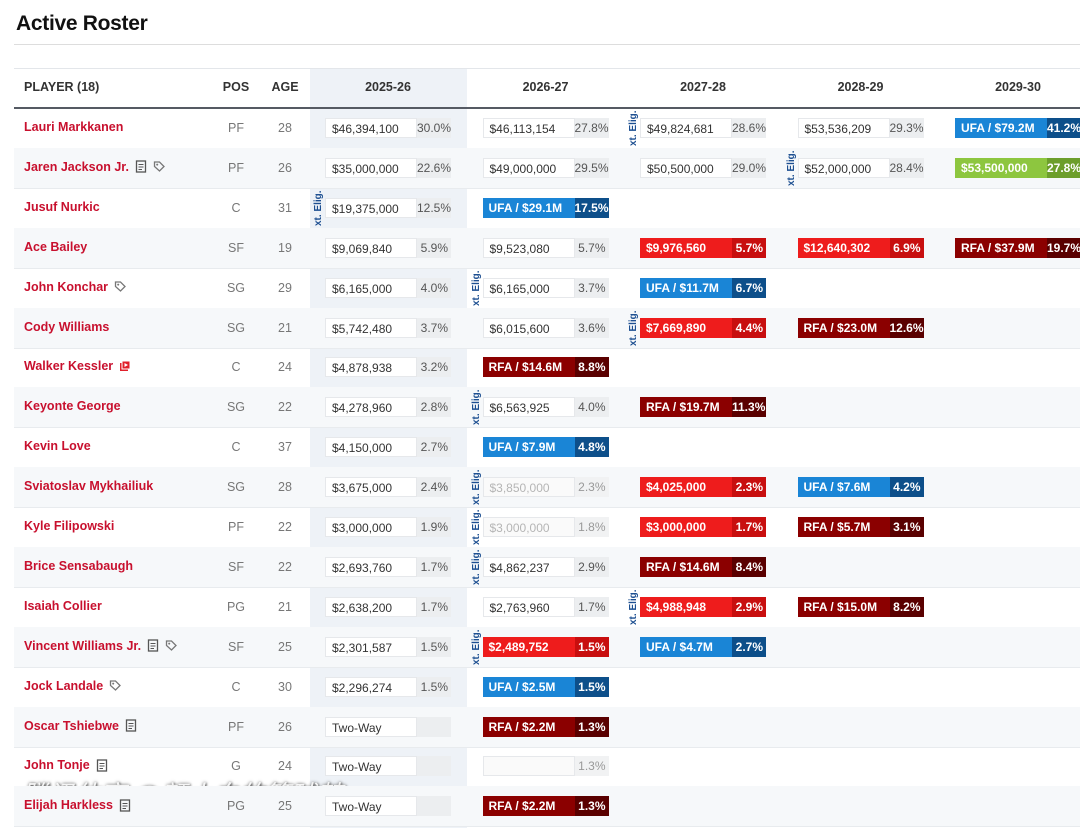 This screenshot has width=1080, height=828. I want to click on cap-percent: 8.8%, so click(591, 367).